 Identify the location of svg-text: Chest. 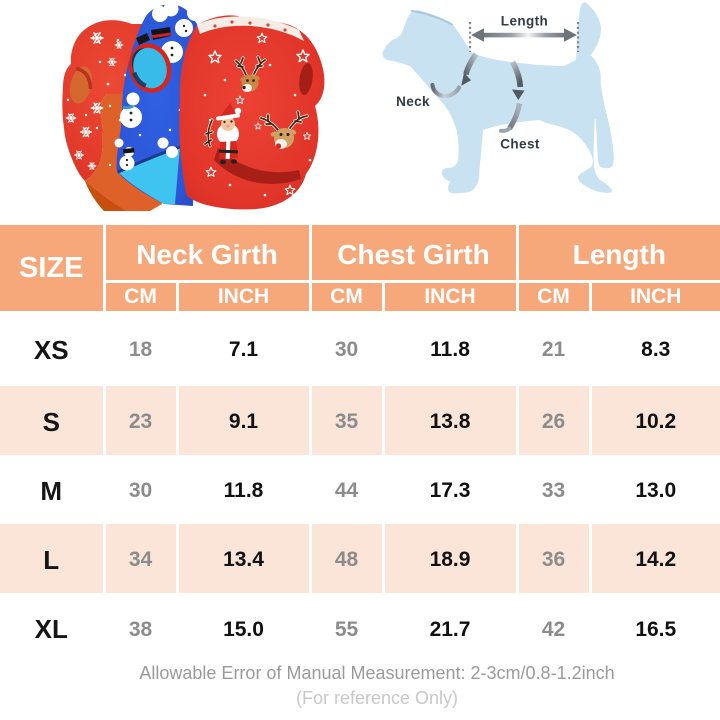
(520, 144).